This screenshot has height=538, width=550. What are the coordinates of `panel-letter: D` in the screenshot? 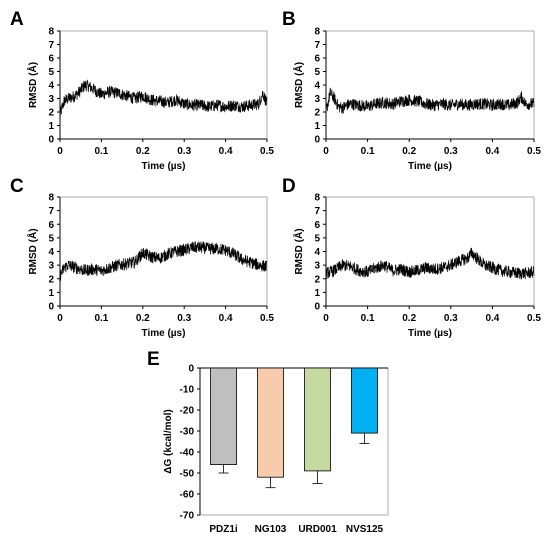 It's located at (289, 186).